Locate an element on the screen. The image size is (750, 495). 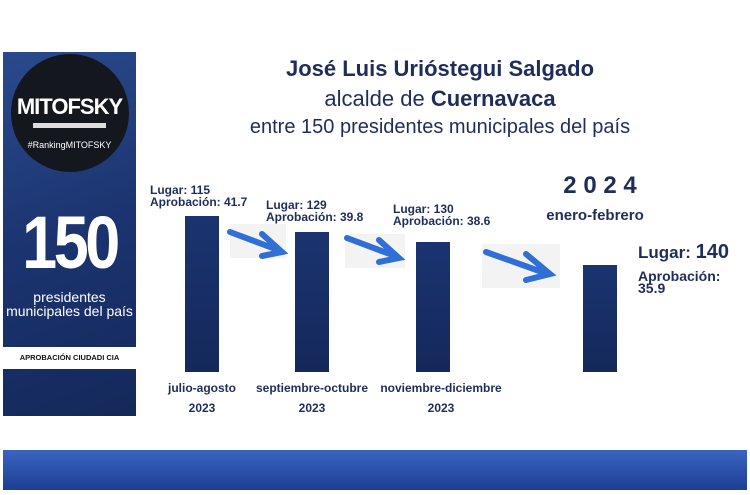
bar-label-3: Lugar: 130 Aprobación: 38.6 is located at coordinates (441, 215).